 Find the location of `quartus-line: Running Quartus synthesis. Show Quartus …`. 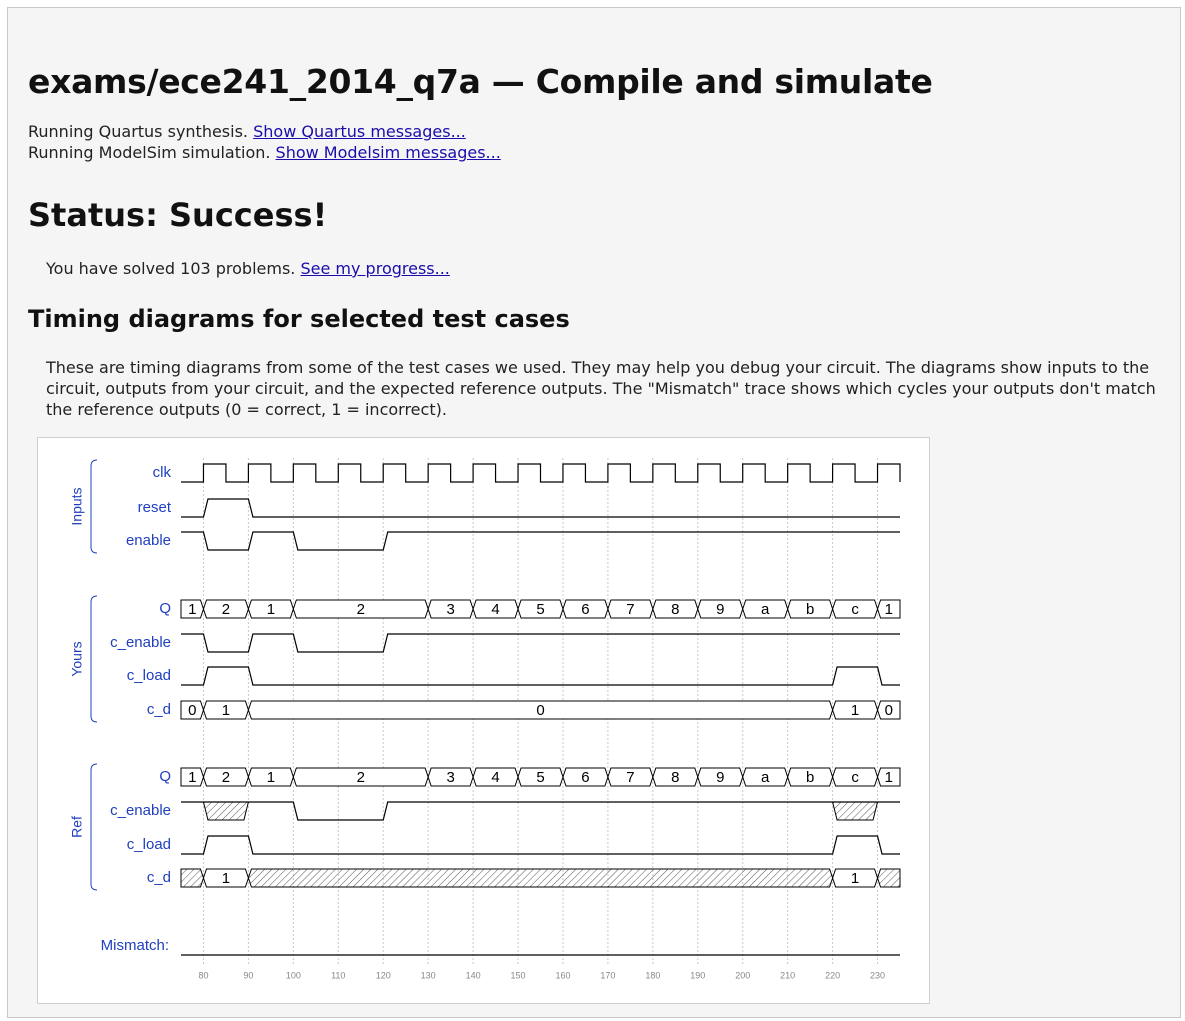

quartus-line: Running Quartus synthesis. Show Quartus … is located at coordinates (264, 131).